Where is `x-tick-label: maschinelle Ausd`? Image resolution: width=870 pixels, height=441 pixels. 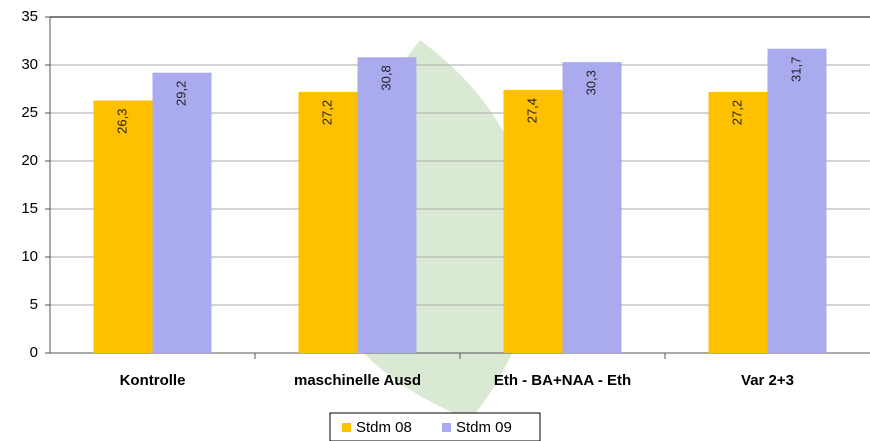
x-tick-label: maschinelle Ausd is located at coordinates (357, 380).